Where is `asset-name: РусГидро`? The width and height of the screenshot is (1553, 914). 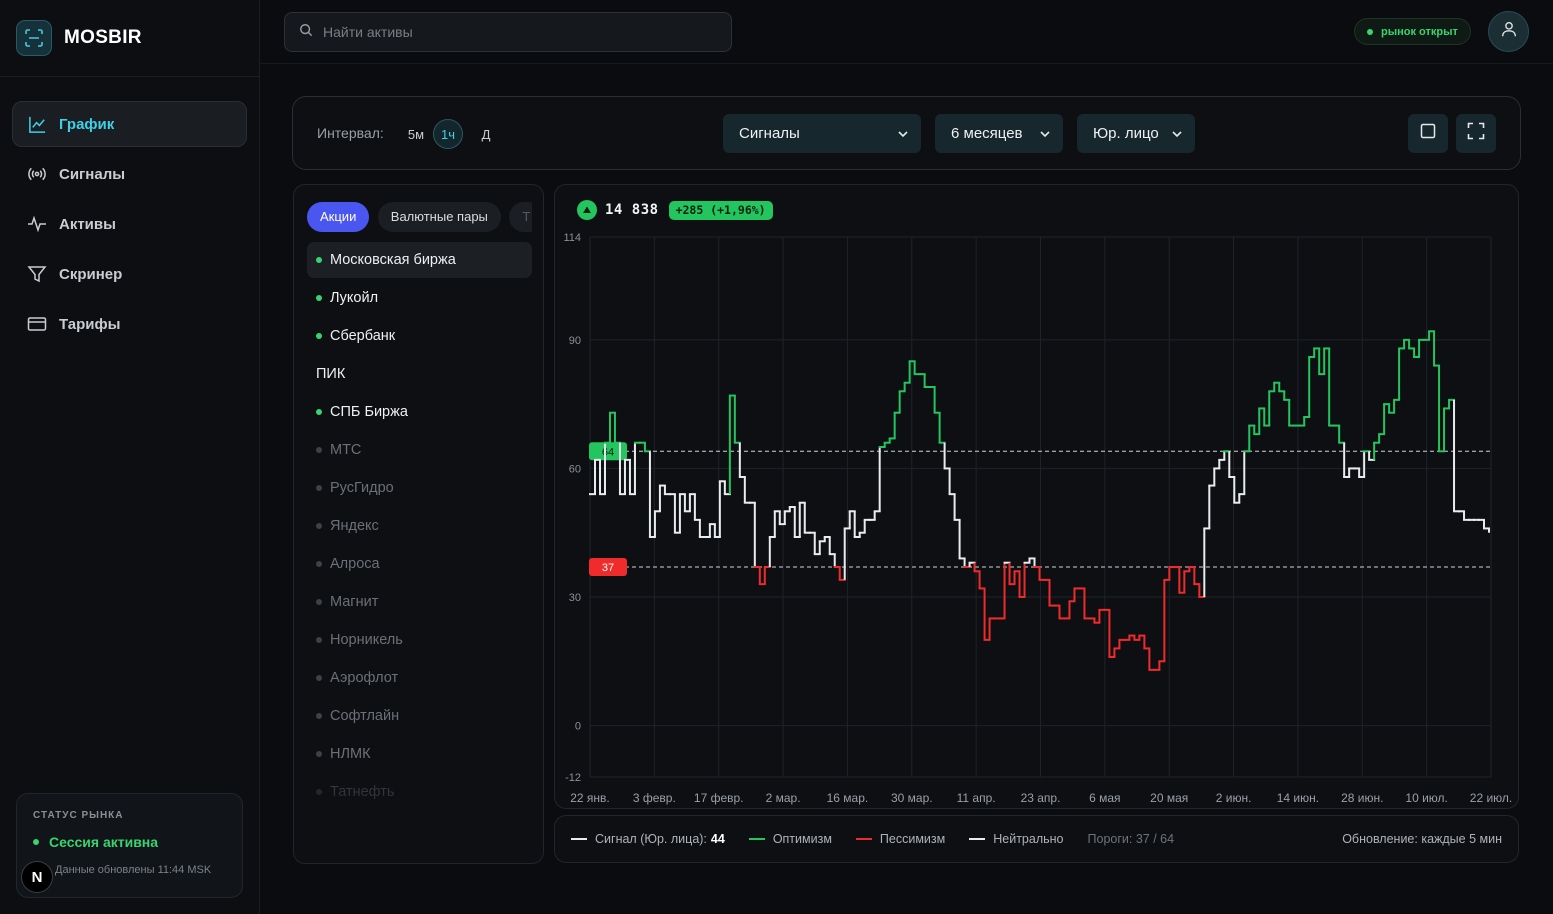 asset-name: РусГидро is located at coordinates (362, 488).